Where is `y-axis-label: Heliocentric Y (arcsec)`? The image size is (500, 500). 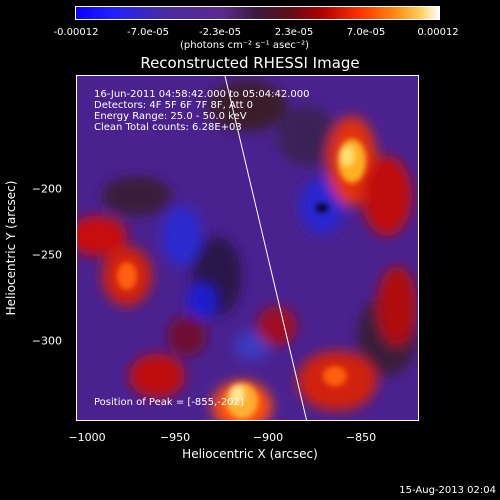 y-axis-label: Heliocentric Y (arcsec) is located at coordinates (11, 248).